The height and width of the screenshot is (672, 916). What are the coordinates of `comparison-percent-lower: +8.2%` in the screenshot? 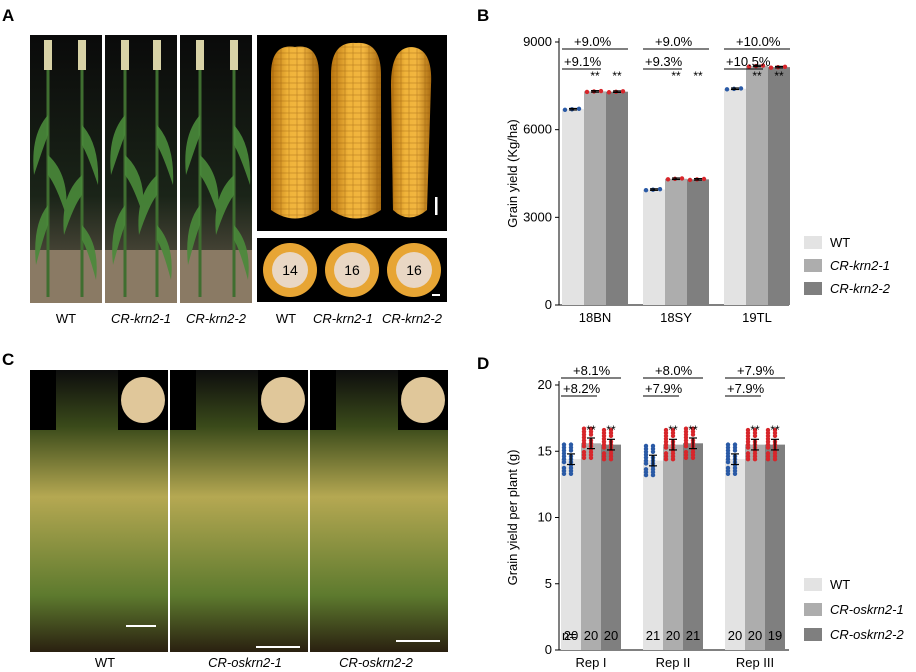 It's located at (582, 388).